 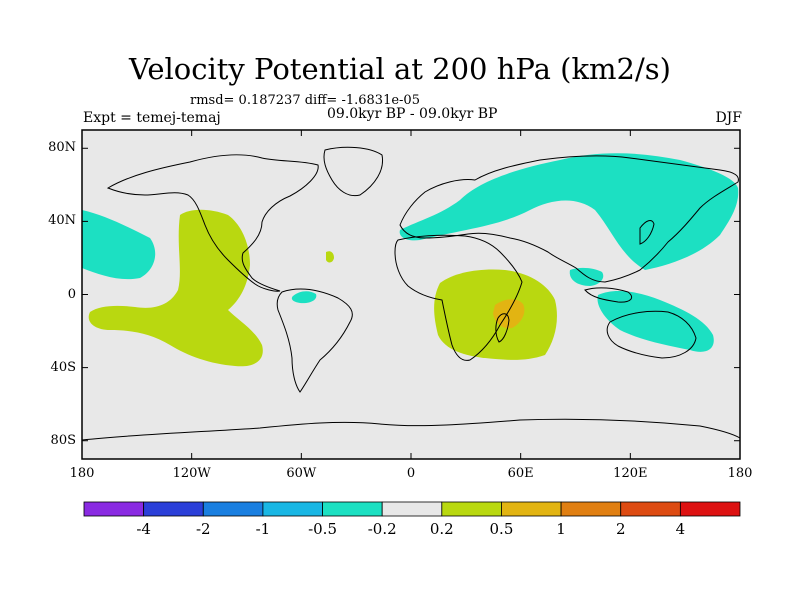 I want to click on coastline-maritime-continent, so click(x=608, y=295).